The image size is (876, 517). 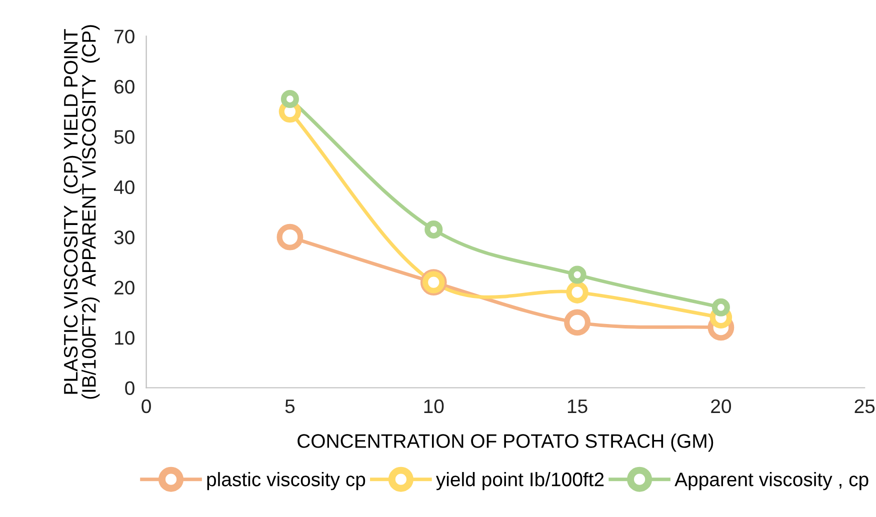 I want to click on legend-label: yield point Ib/100ft2, so click(x=520, y=481).